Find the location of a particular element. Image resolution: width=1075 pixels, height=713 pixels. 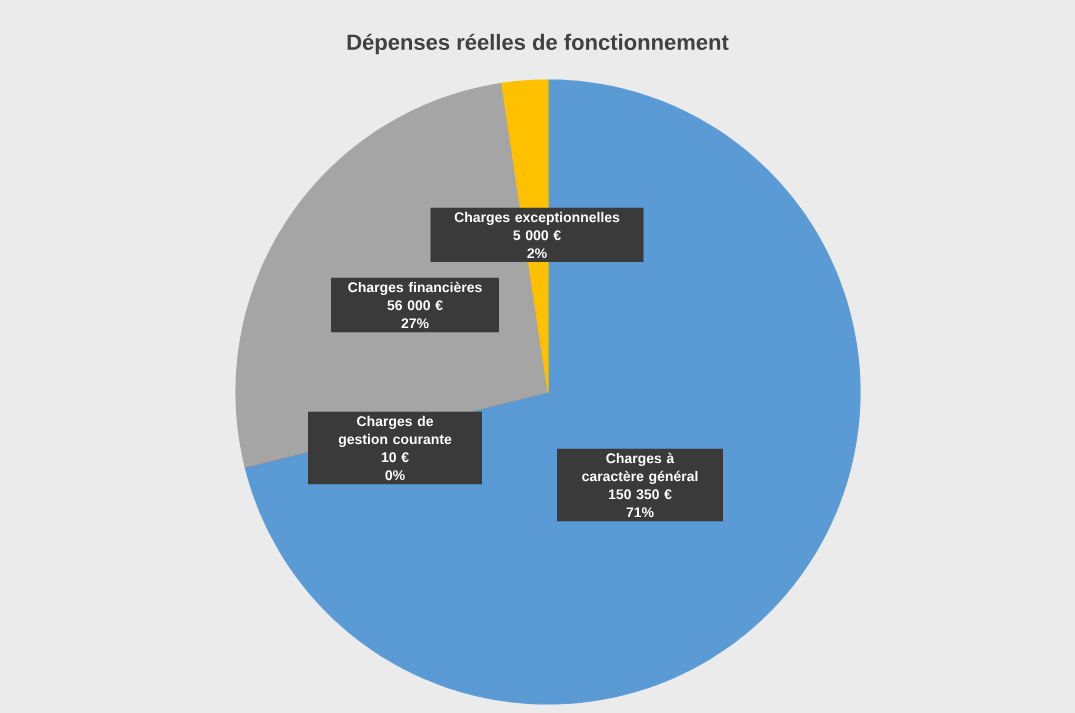

data-label: 10 € is located at coordinates (395, 457).